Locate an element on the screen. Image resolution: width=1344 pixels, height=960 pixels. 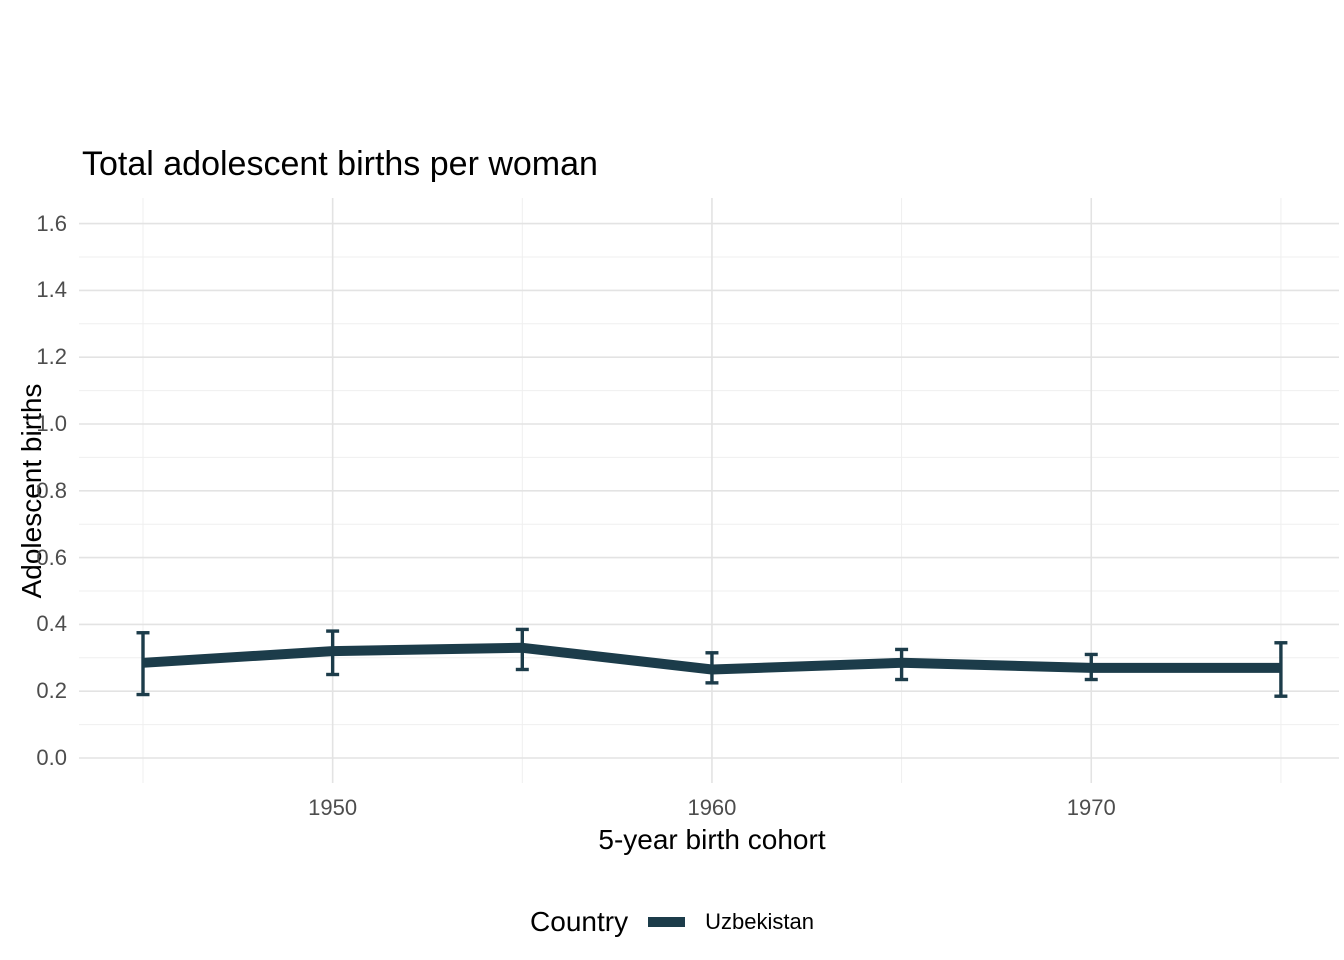
legend-item-label: Uzbekistan is located at coordinates (759, 921).